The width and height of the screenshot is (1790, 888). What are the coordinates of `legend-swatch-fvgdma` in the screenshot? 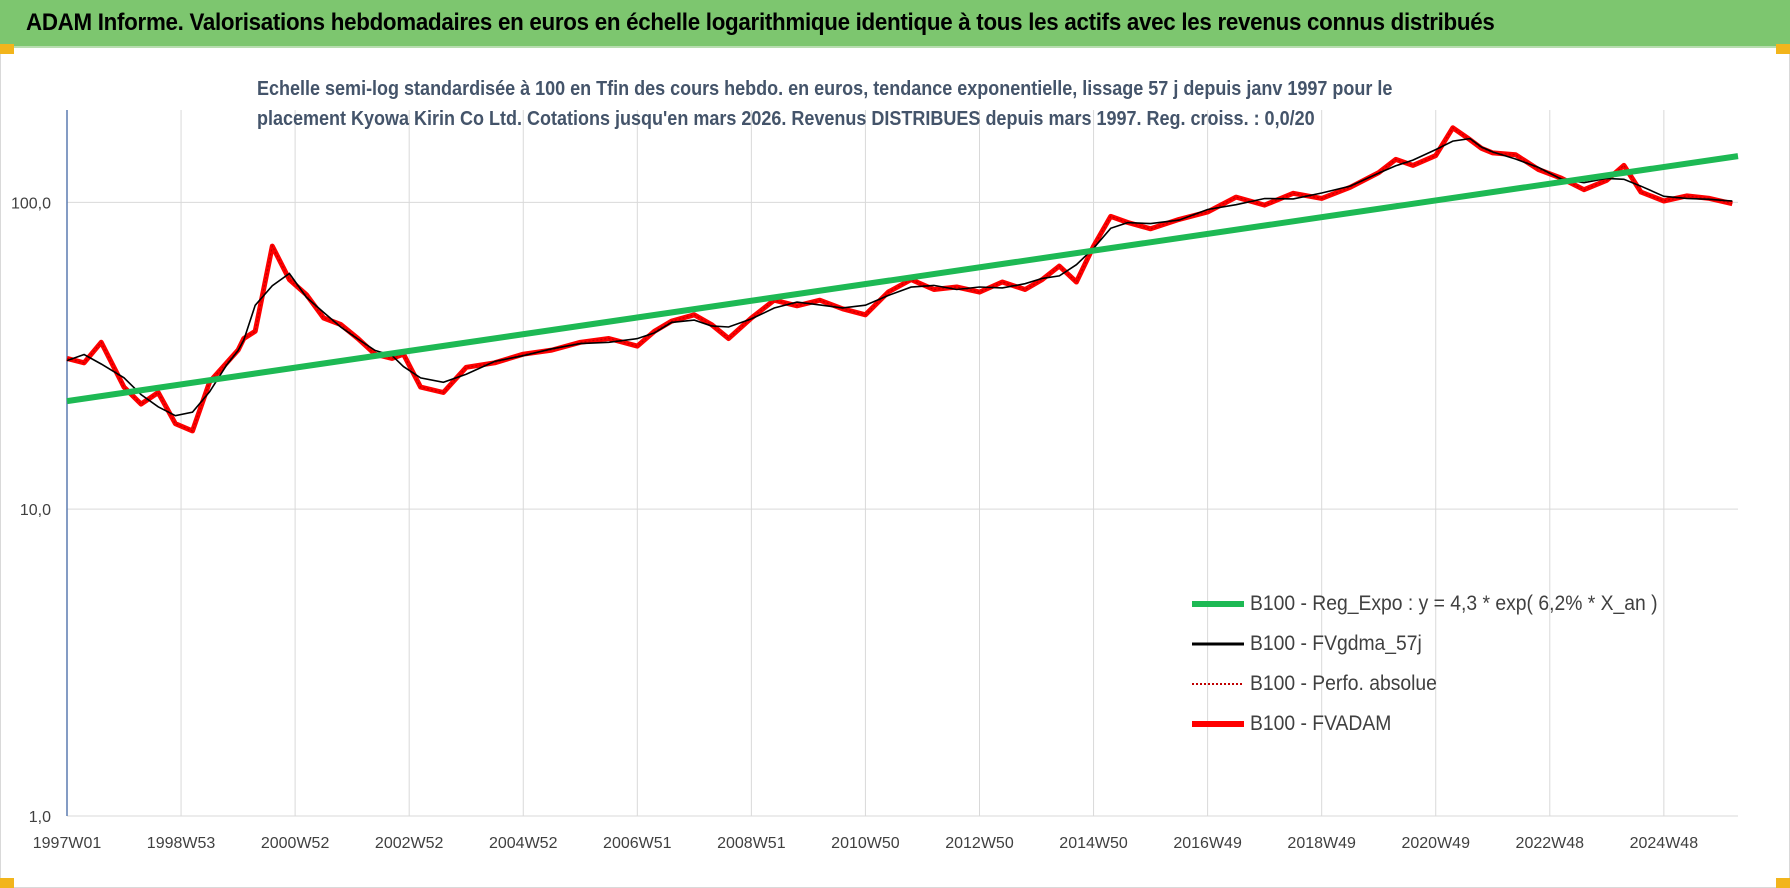 It's located at (1218, 644).